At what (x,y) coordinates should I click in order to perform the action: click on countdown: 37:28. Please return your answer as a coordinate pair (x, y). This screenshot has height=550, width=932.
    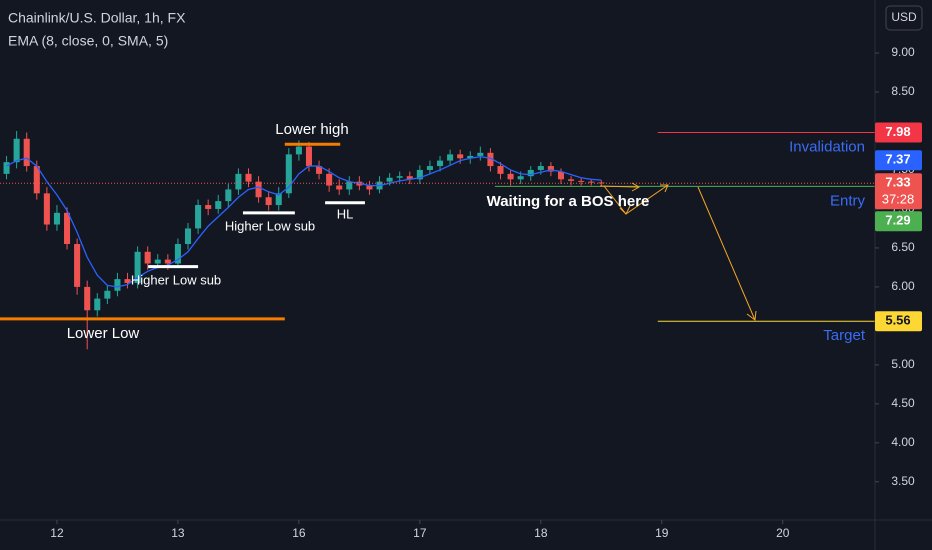
    Looking at the image, I should click on (898, 199).